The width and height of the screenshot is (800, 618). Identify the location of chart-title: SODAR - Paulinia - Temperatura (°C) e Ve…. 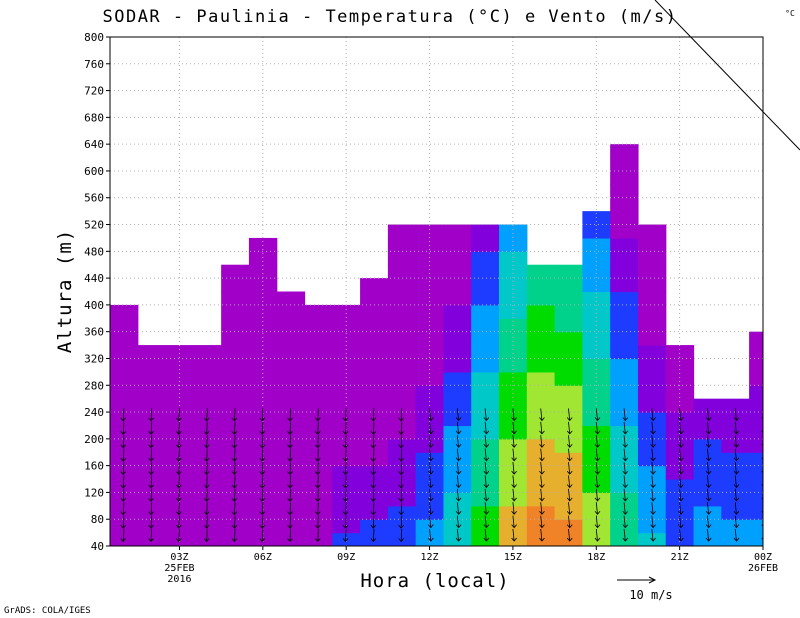
(389, 17).